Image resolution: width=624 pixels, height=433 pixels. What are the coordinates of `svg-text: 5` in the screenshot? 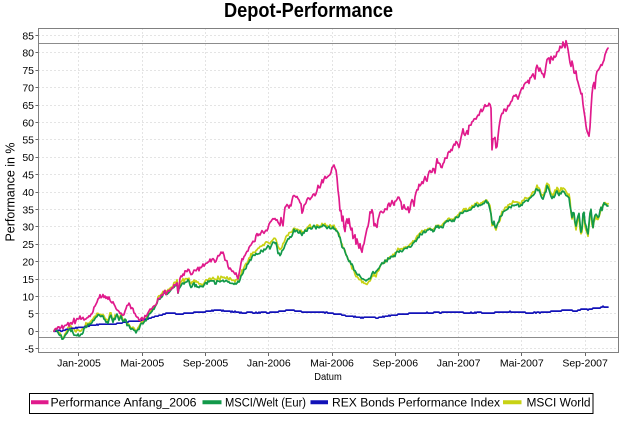 It's located at (31, 315).